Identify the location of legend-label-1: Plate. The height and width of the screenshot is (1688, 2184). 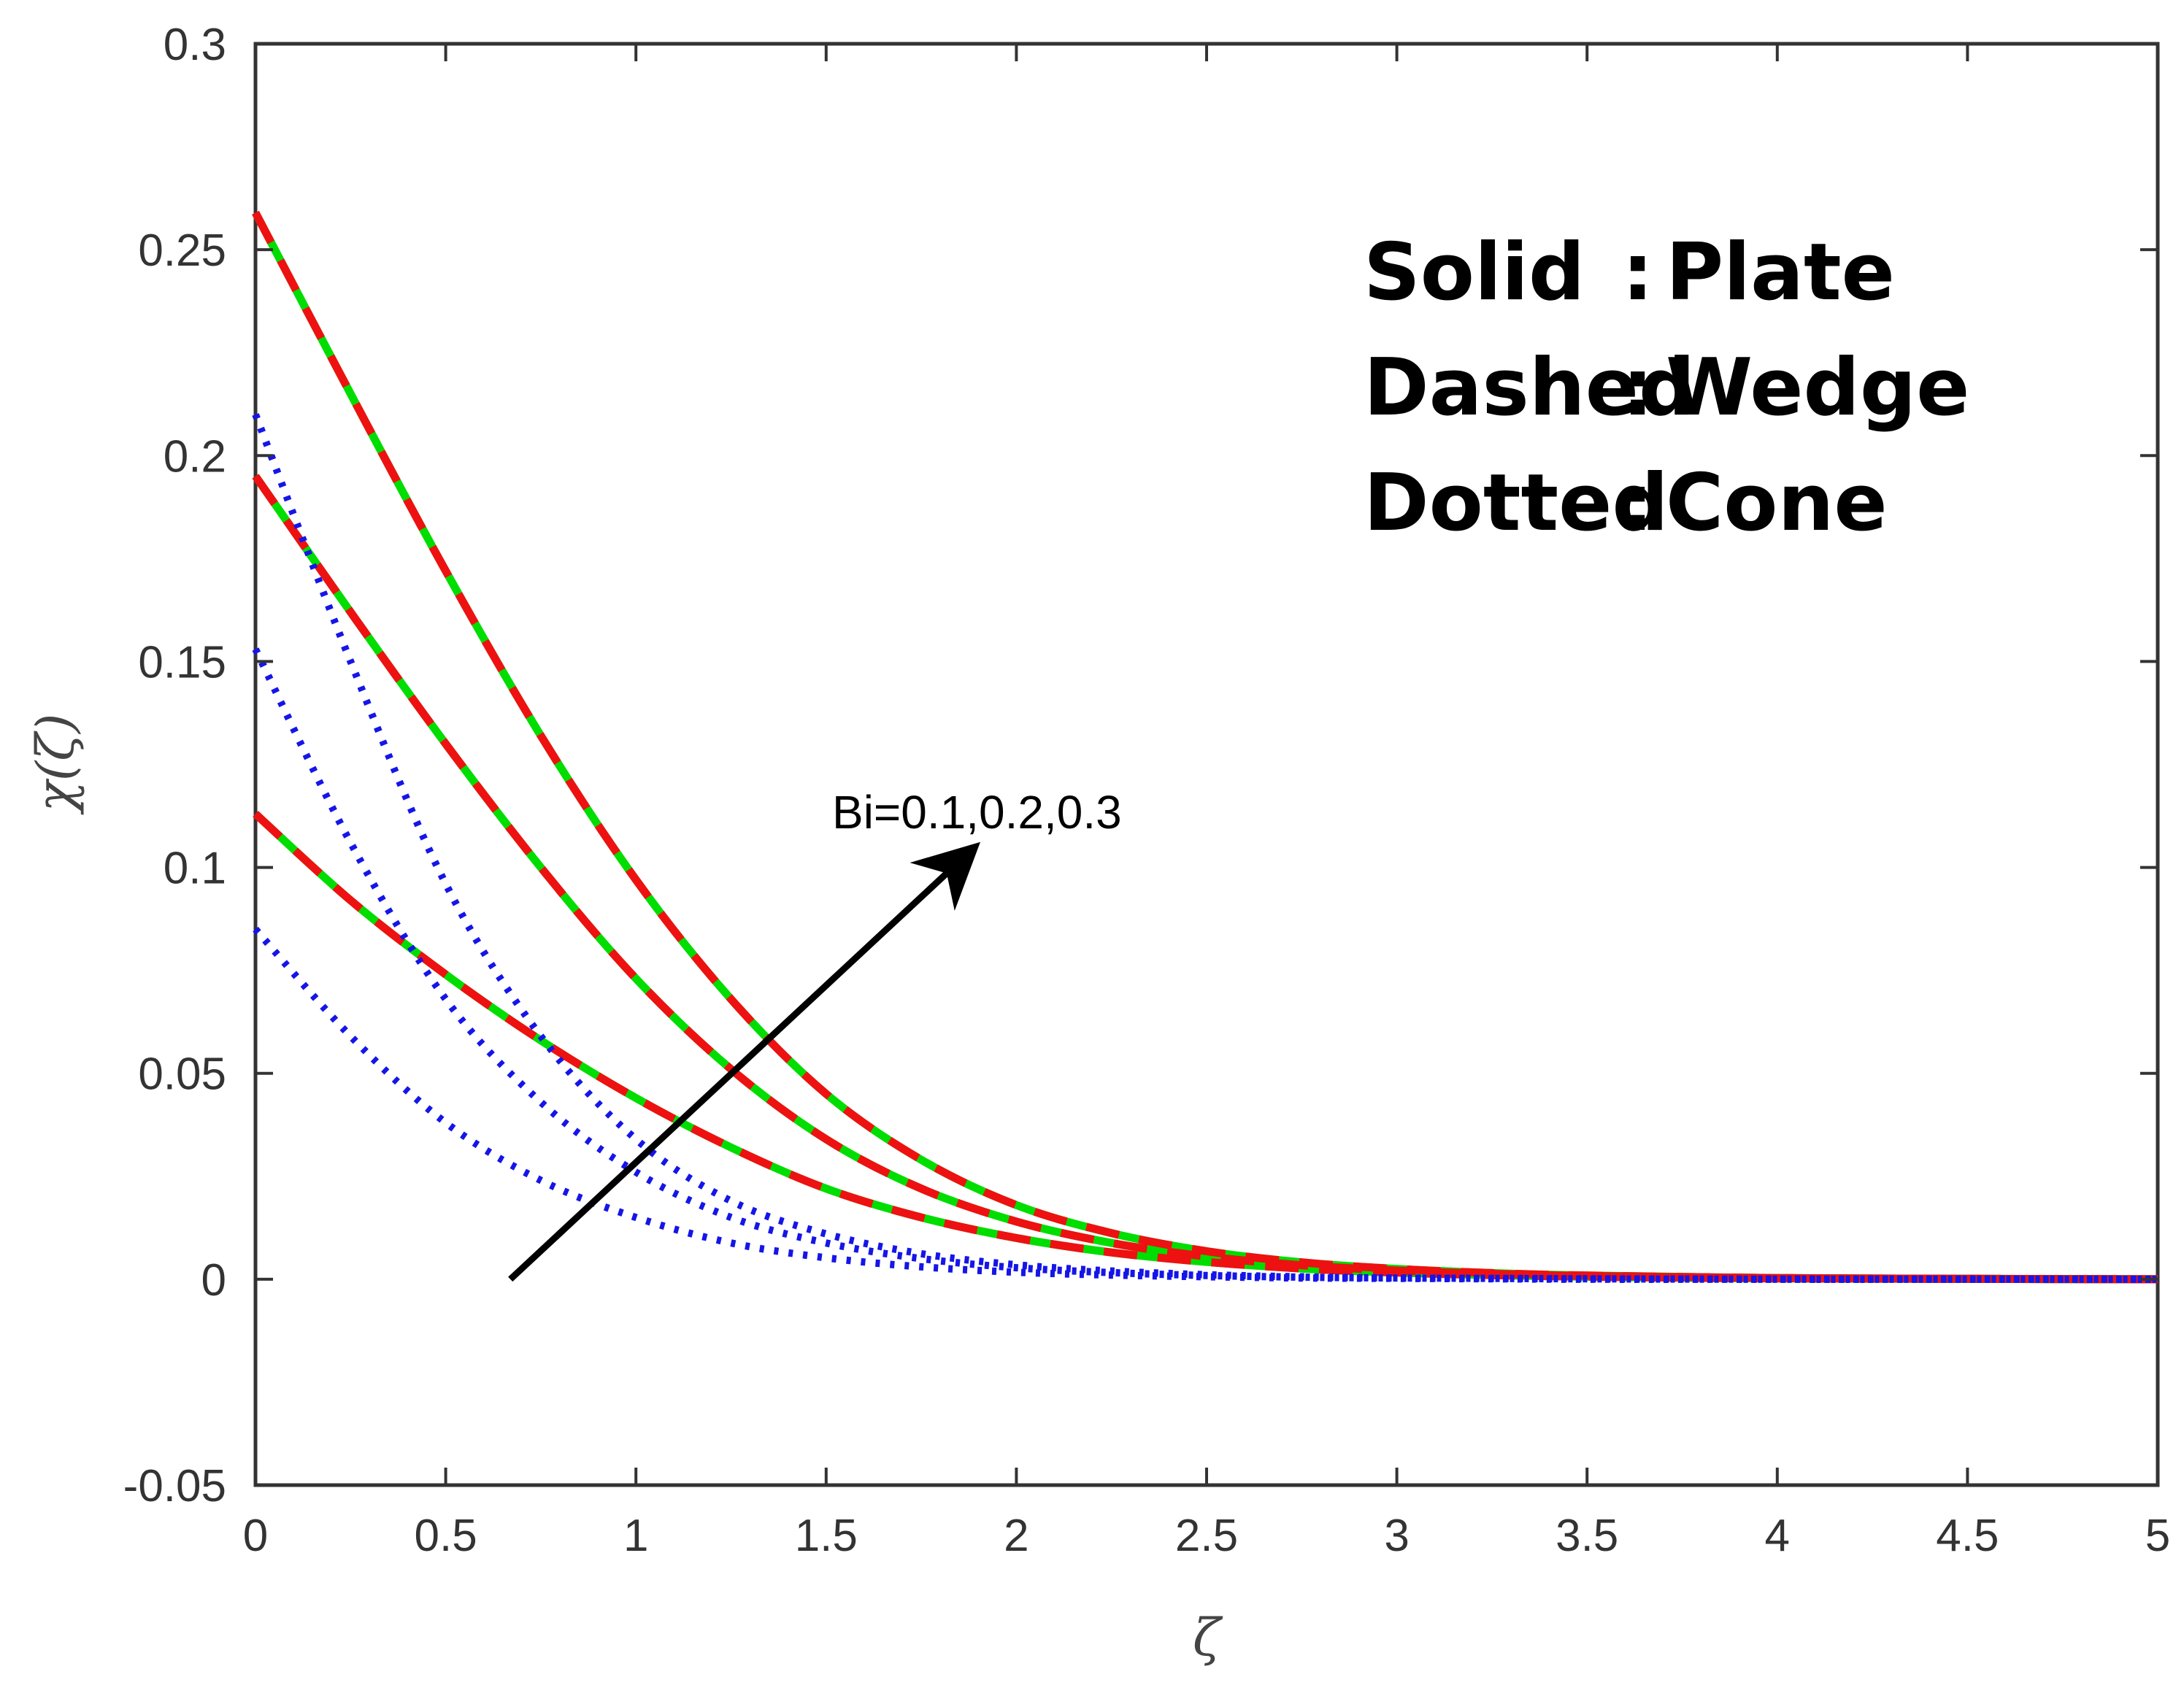
(1780, 272).